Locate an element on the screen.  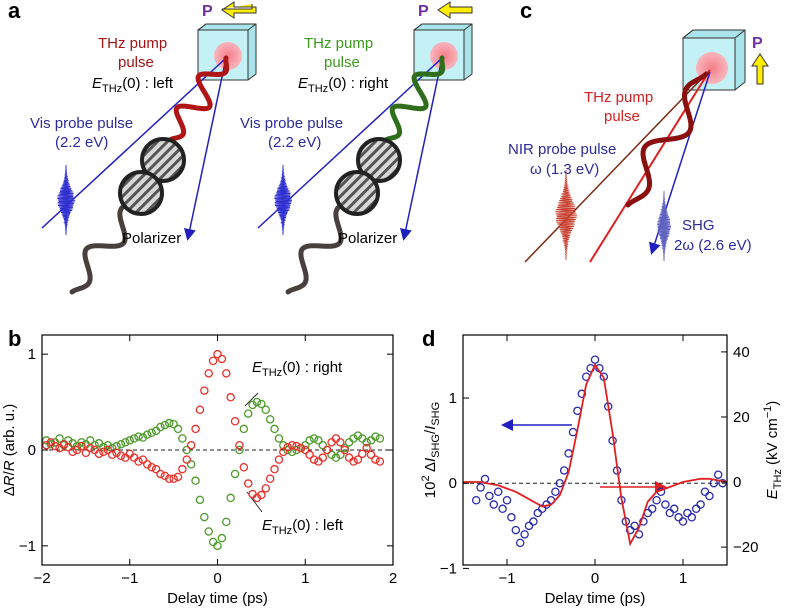
x-tick-label: −1 is located at coordinates (129, 578).